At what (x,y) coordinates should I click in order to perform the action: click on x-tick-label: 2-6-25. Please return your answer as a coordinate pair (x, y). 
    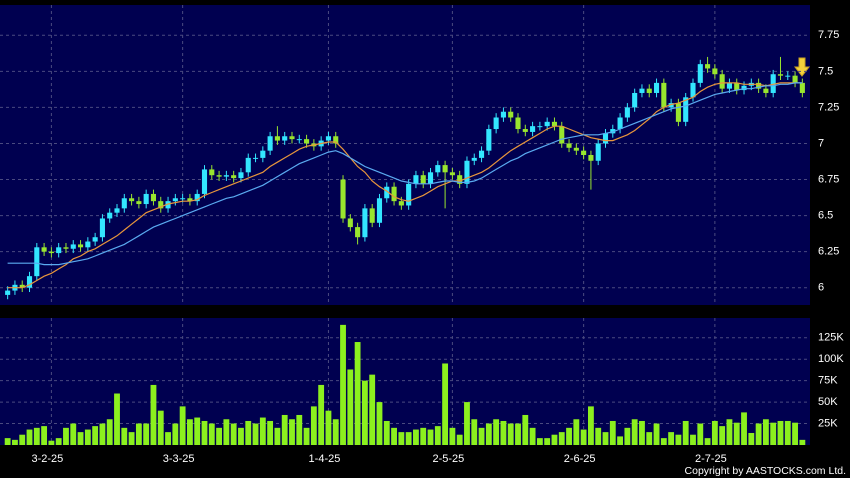
    Looking at the image, I should click on (580, 459).